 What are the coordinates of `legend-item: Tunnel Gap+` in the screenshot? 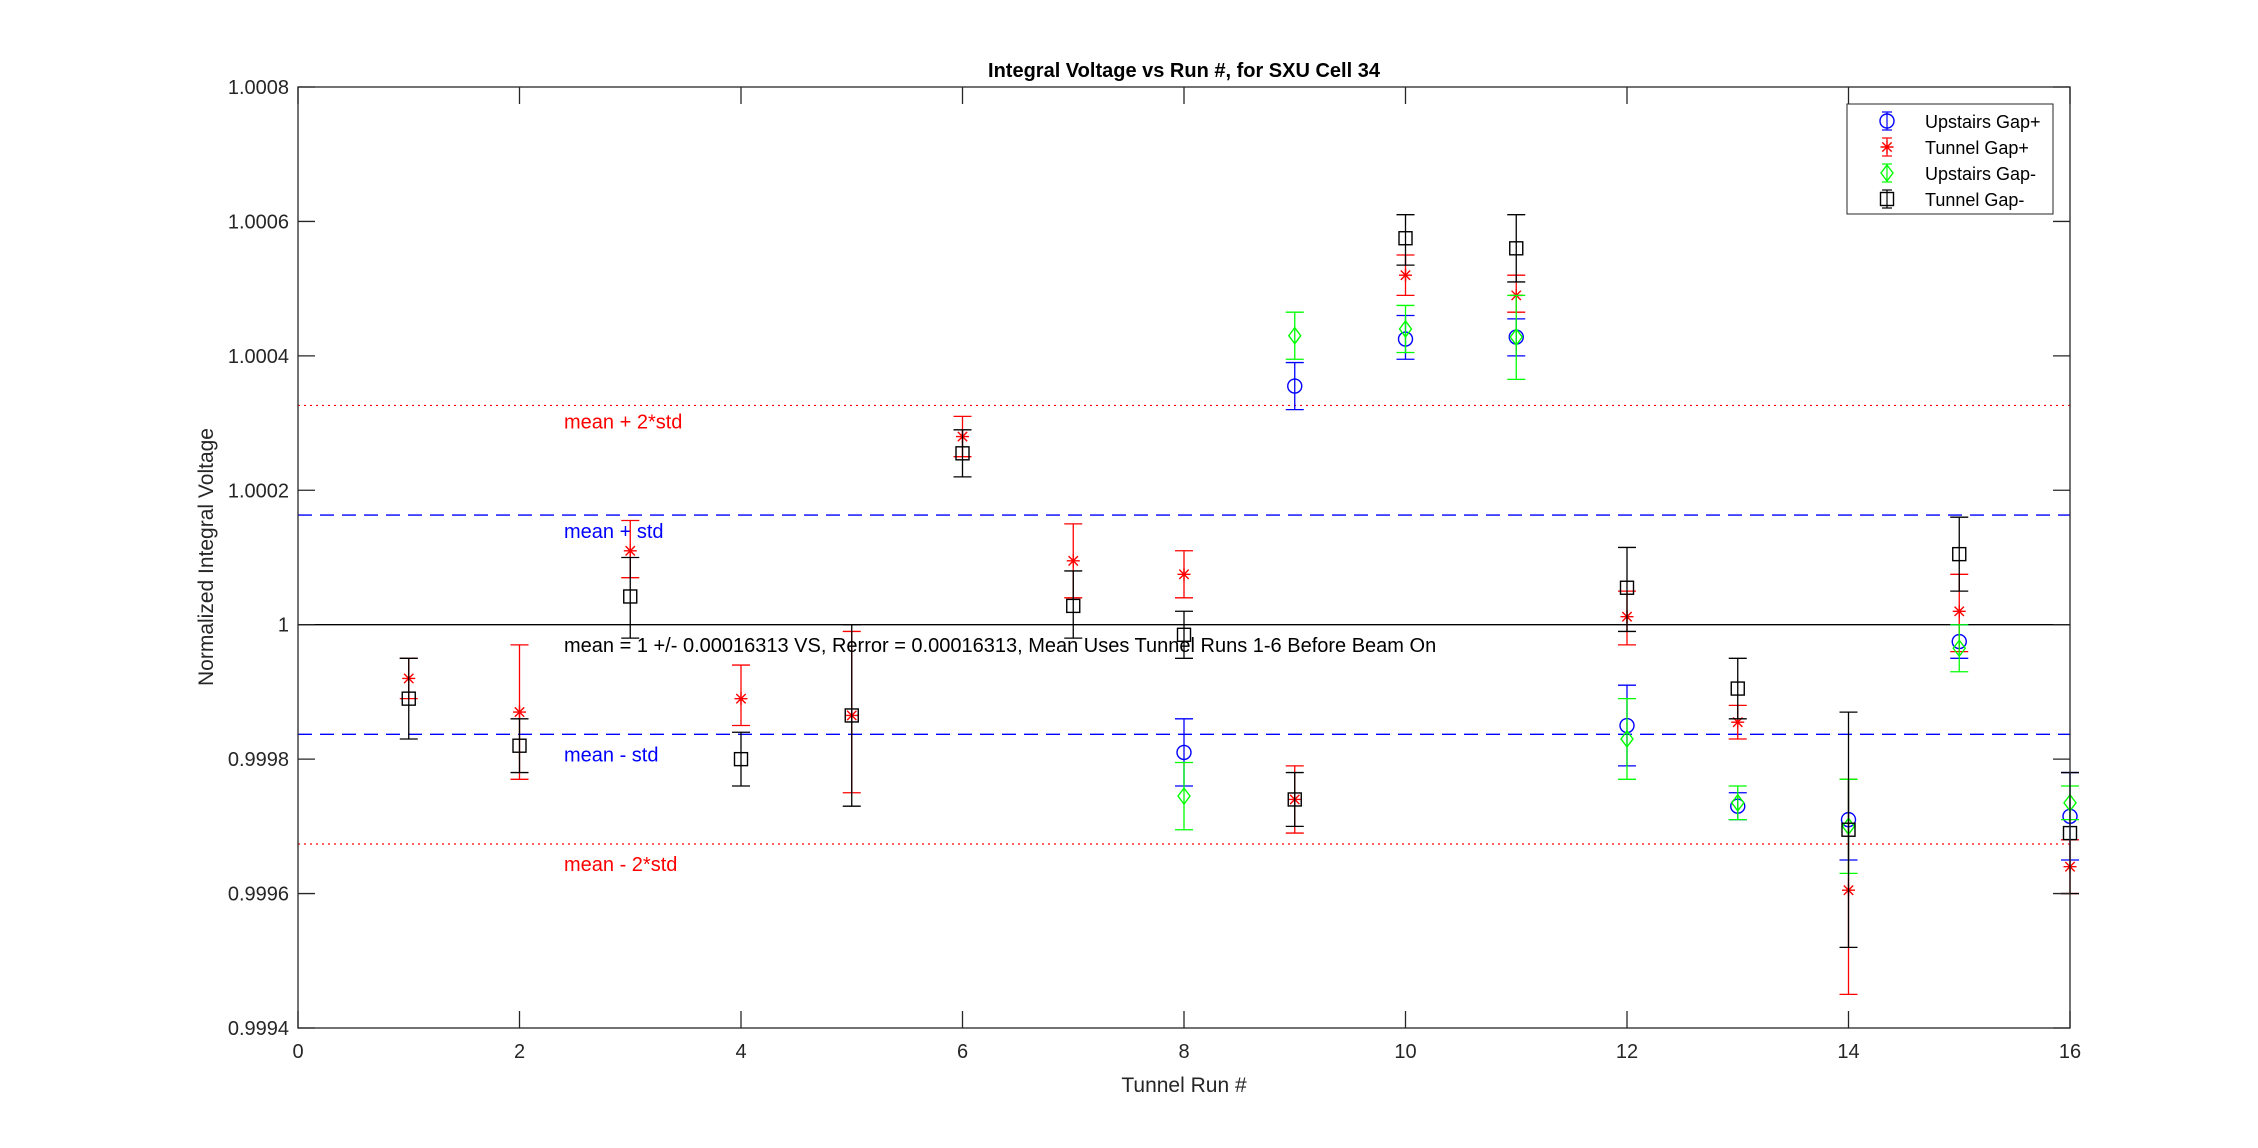 It's located at (1954, 147).